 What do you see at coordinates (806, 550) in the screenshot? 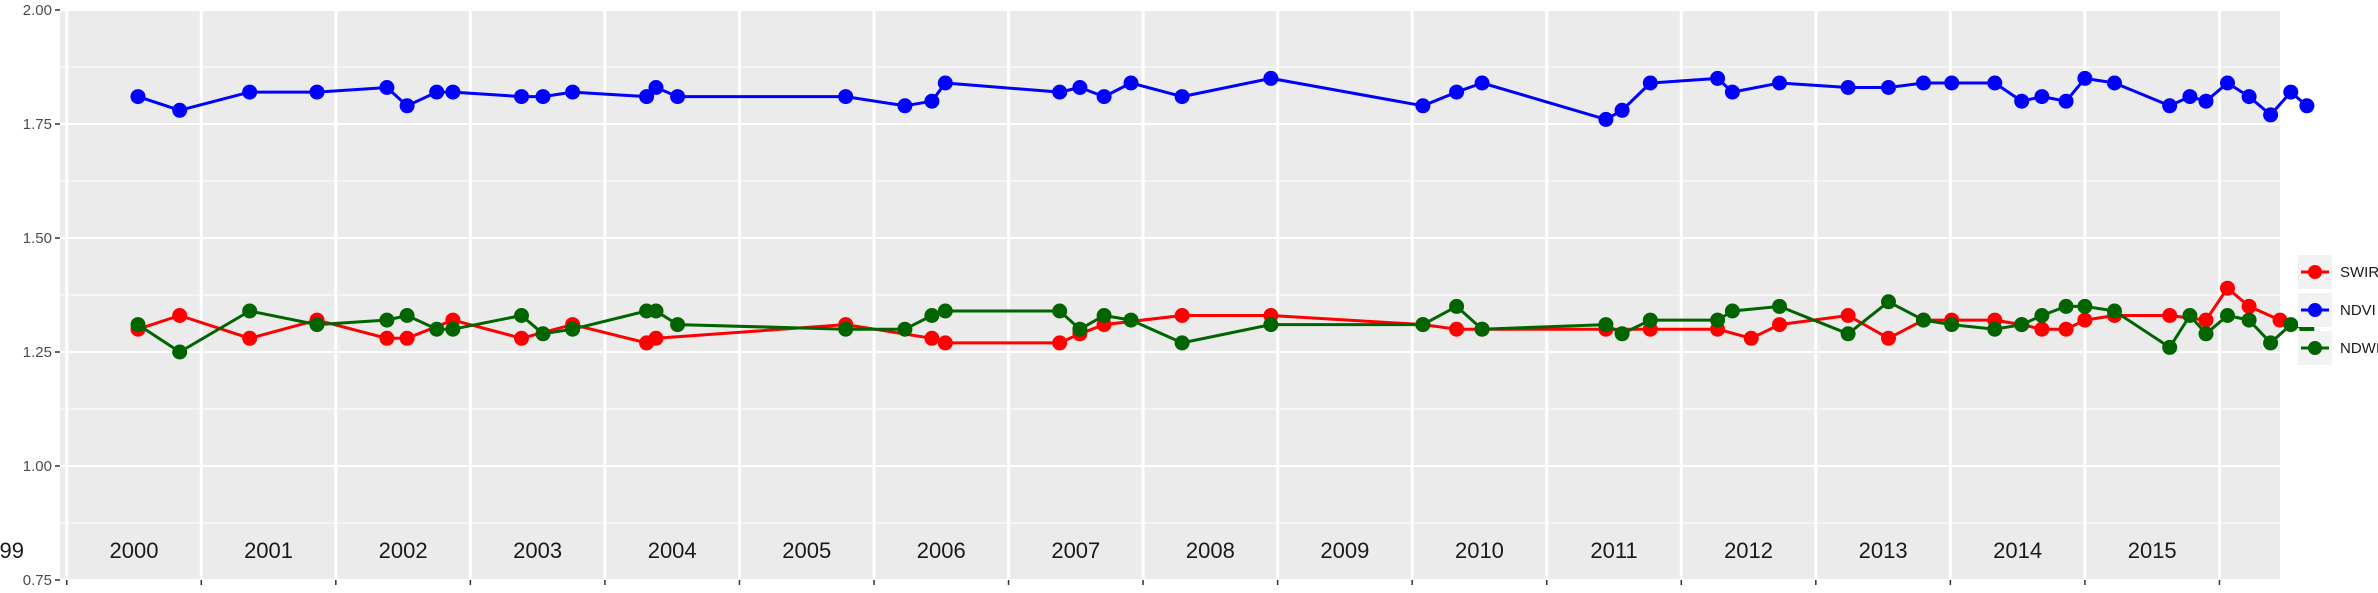
I see `year-label: 2005` at bounding box center [806, 550].